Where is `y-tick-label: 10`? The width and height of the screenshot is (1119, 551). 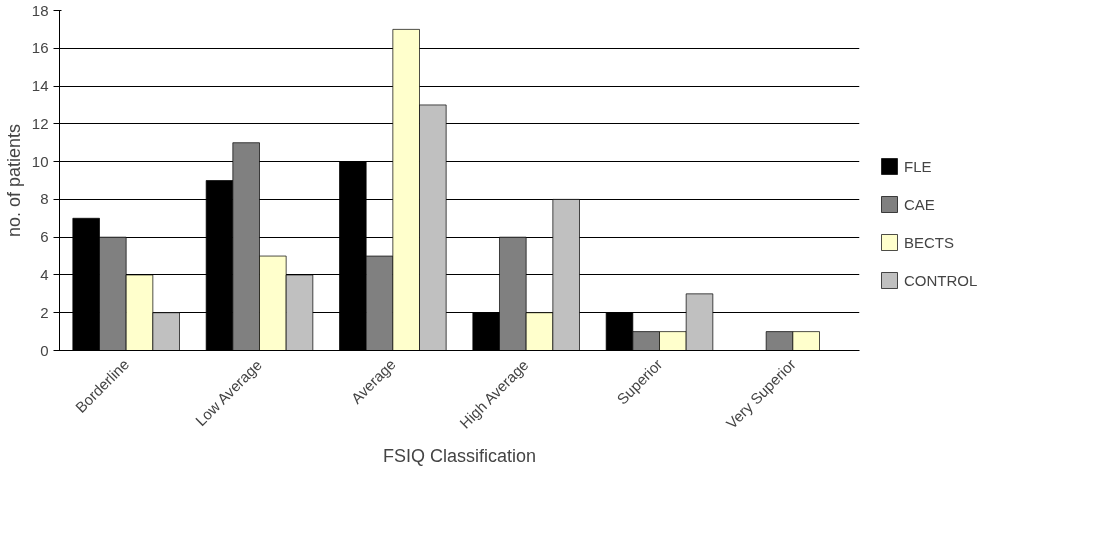 y-tick-label: 10 is located at coordinates (40, 161).